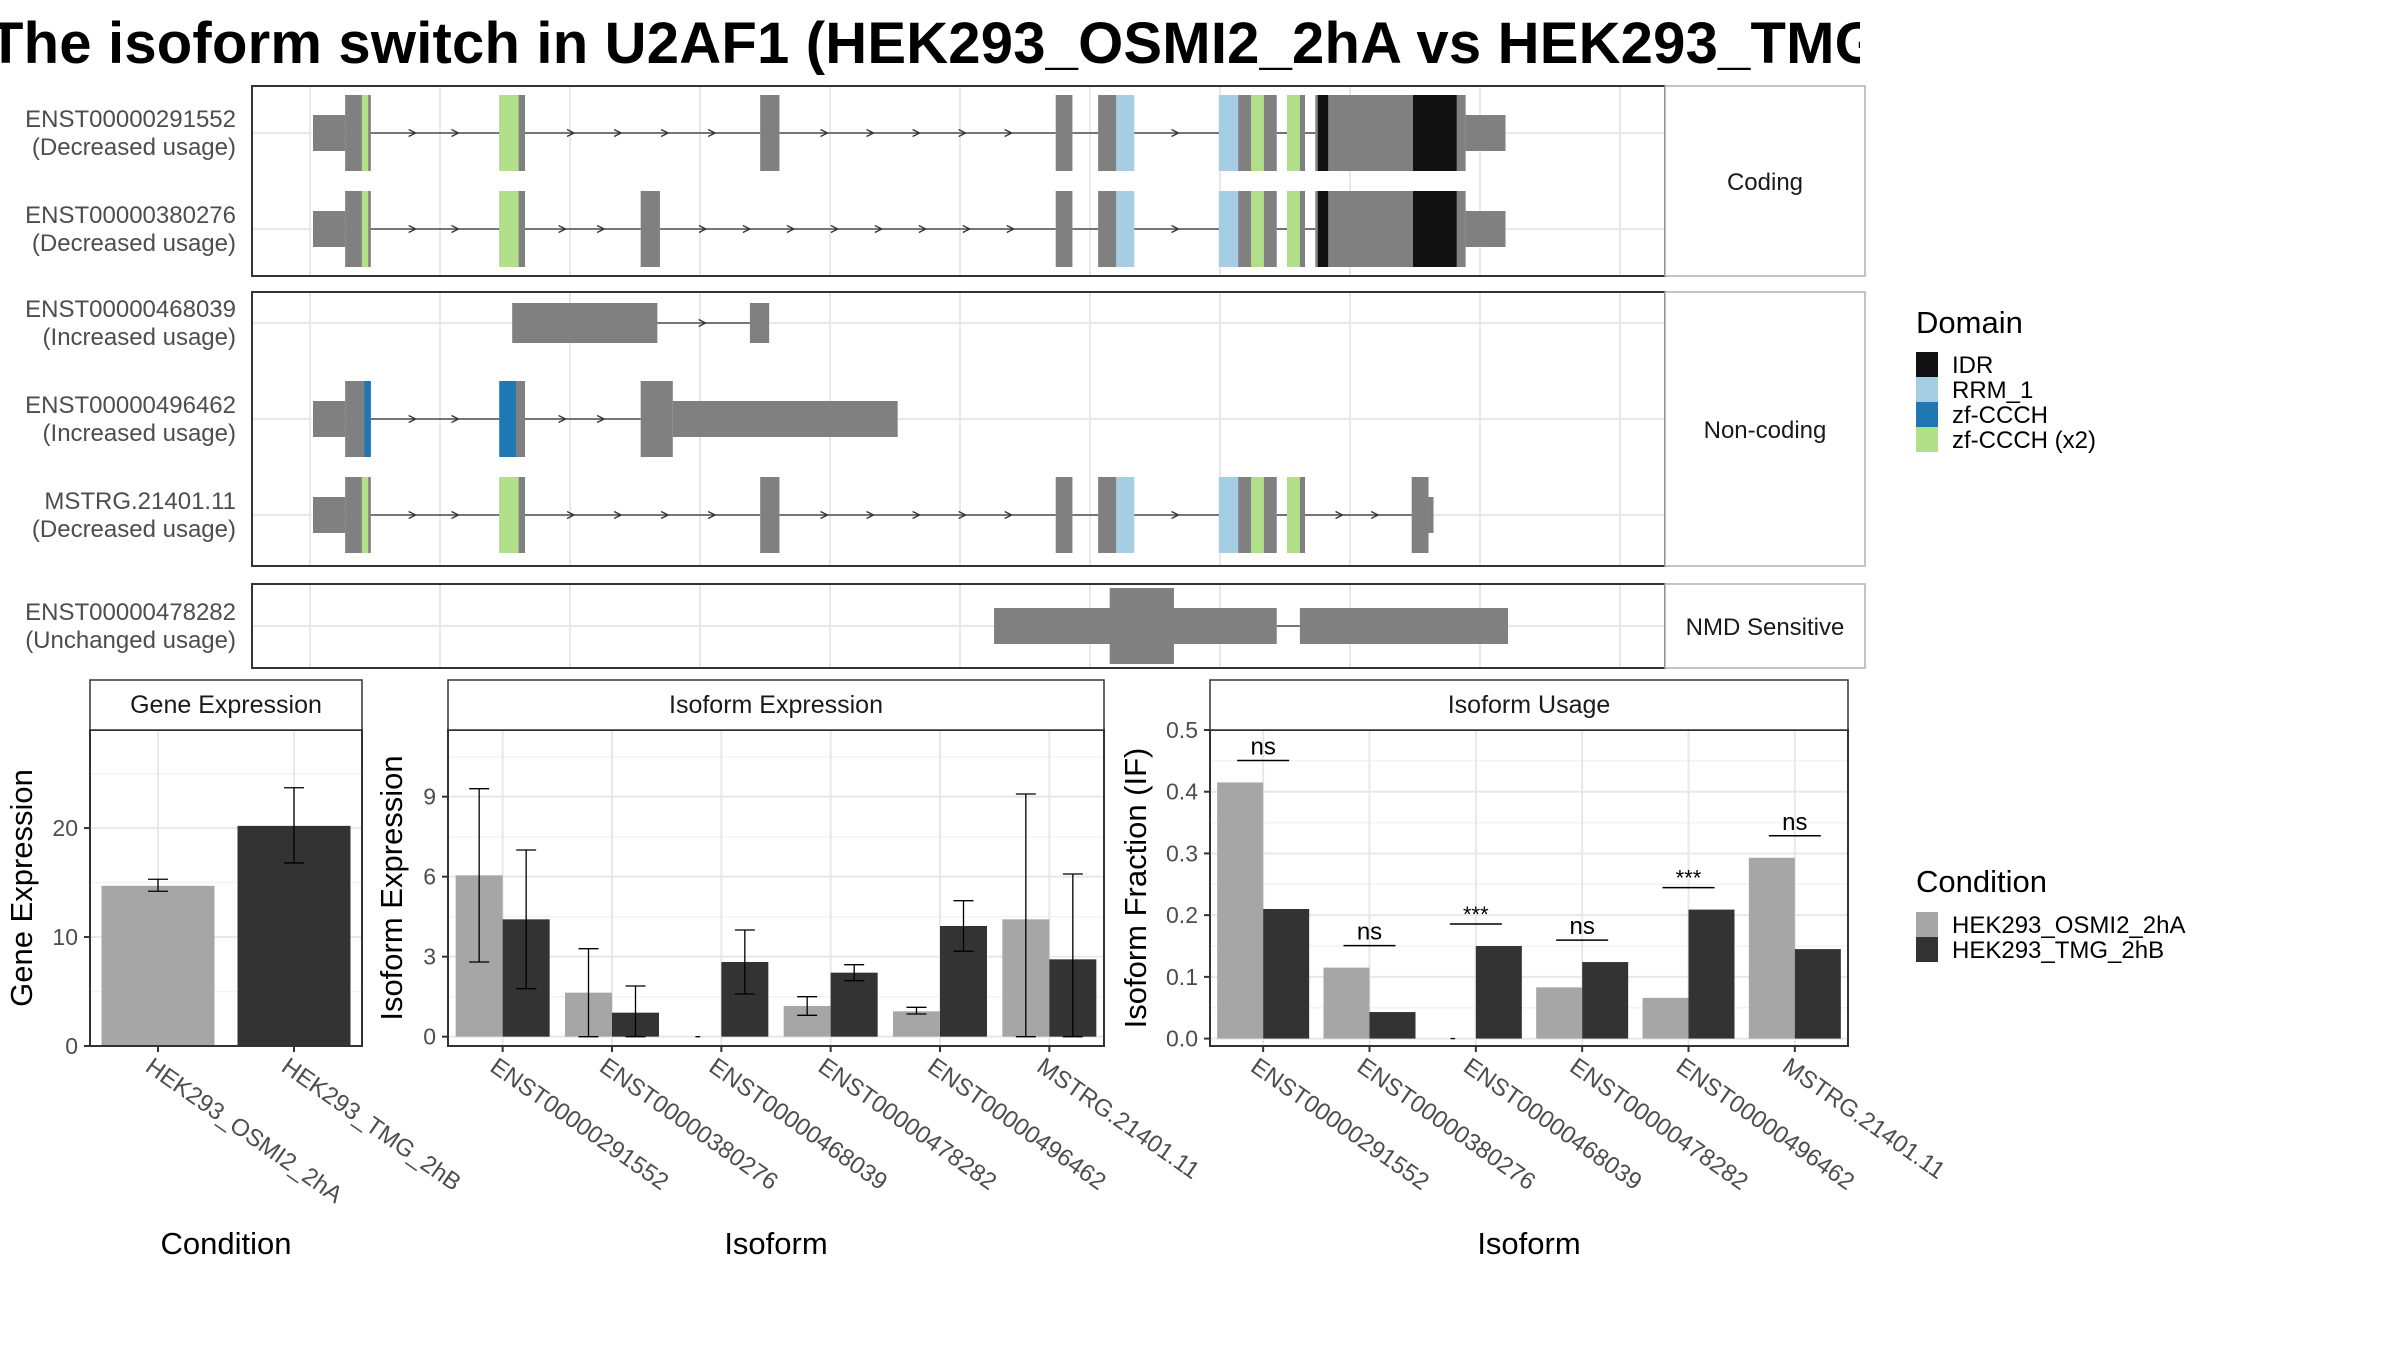  I want to click on y-tick-label: 0.4, so click(1182, 792).